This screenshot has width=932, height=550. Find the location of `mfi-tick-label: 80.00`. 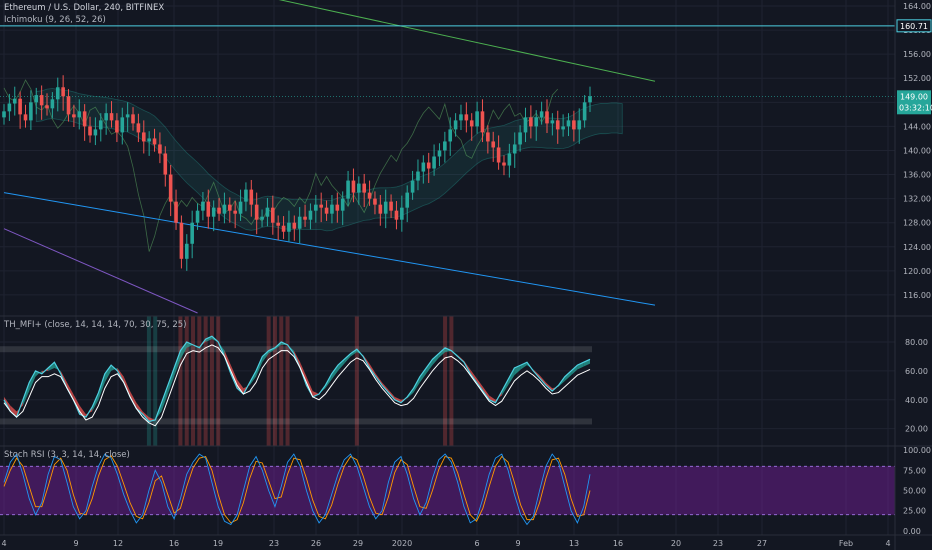

mfi-tick-label: 80.00 is located at coordinates (916, 342).